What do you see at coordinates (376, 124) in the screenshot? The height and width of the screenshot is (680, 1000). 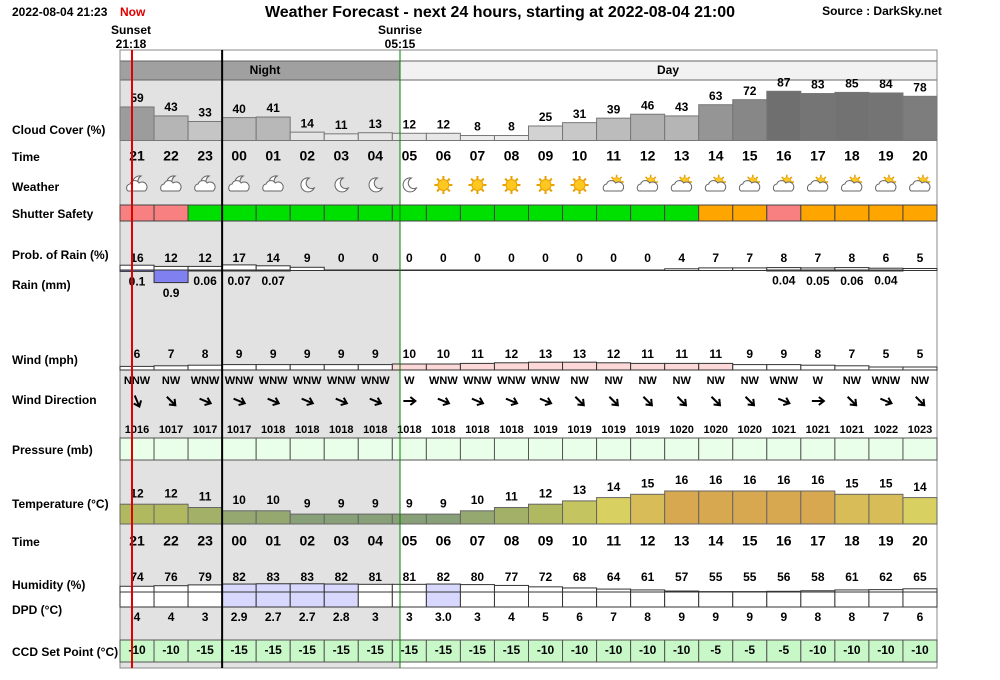 I see `value-label: 13` at bounding box center [376, 124].